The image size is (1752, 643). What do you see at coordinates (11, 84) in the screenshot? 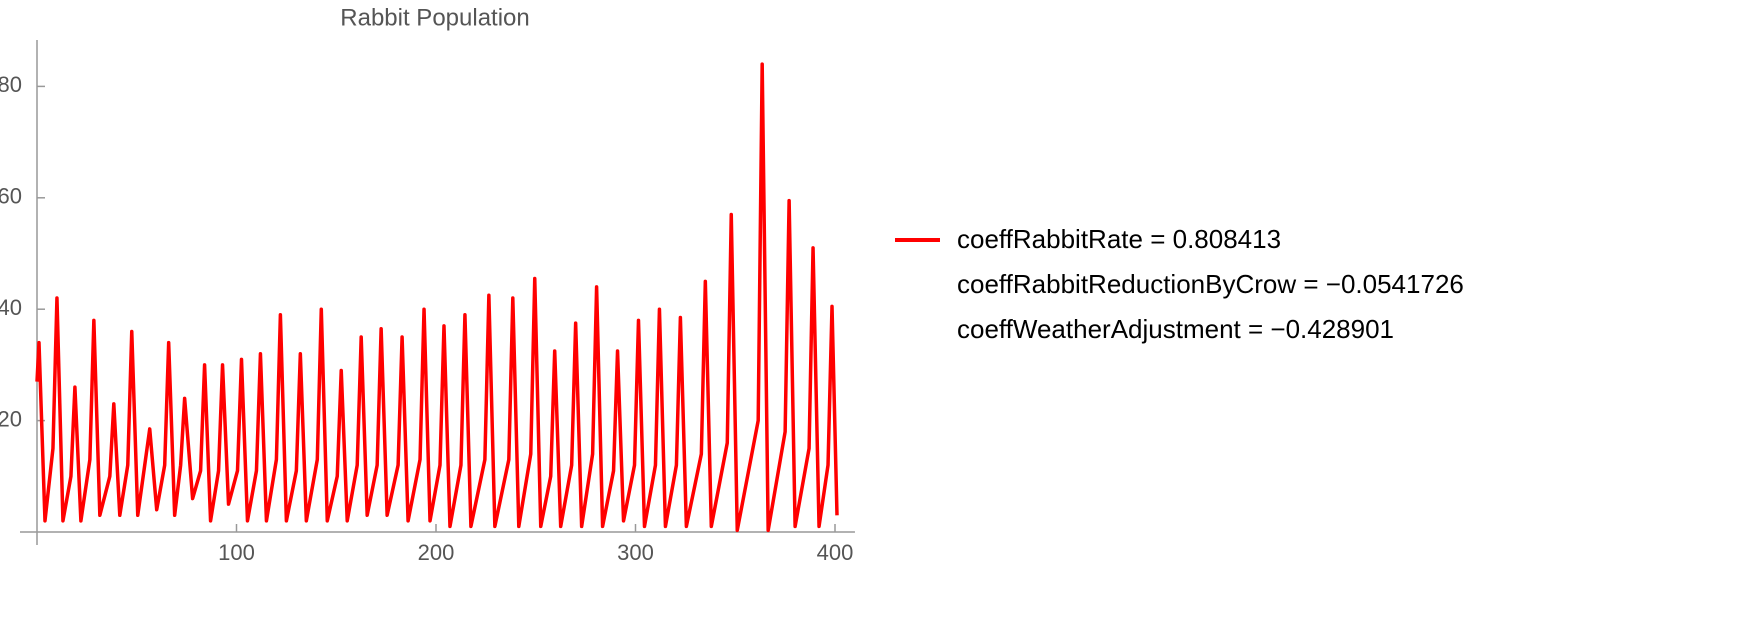
I see `y-tick-label: 80` at bounding box center [11, 84].